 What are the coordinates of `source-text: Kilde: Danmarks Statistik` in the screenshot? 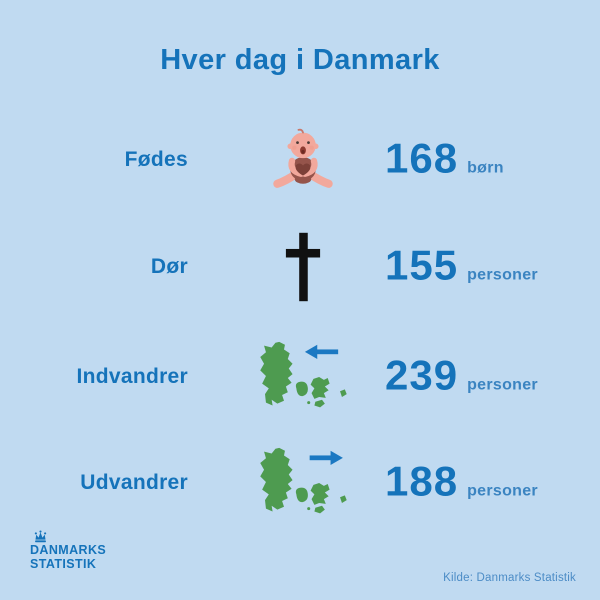 It's located at (509, 578).